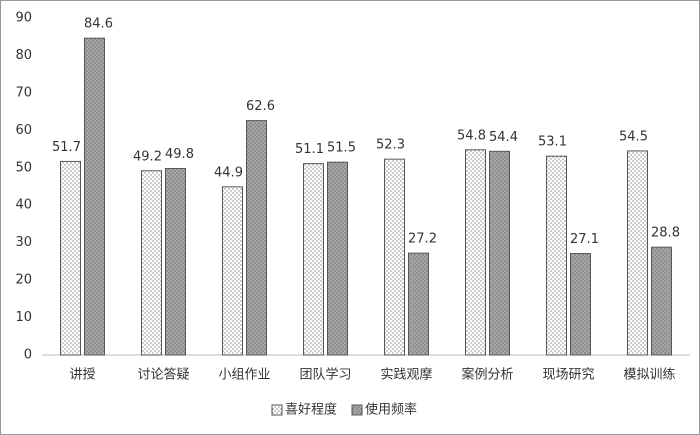 The image size is (700, 435). Describe the element at coordinates (341, 148) in the screenshot. I see `data-label: 51.5` at that location.